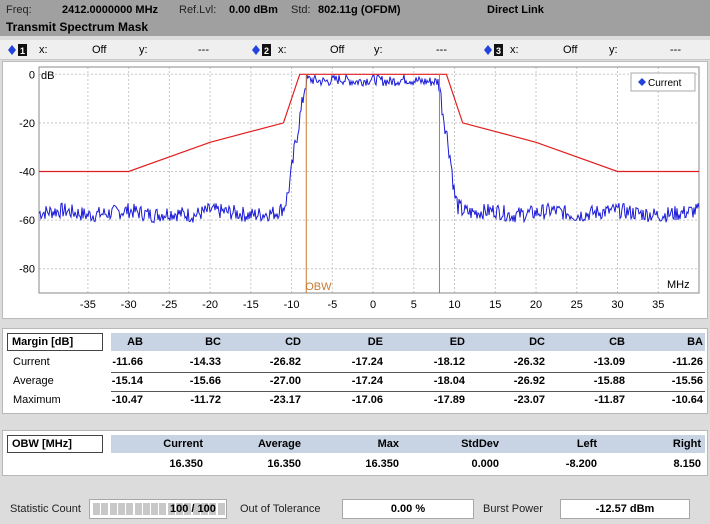 This screenshot has width=710, height=524. I want to click on marker-2-x-label: x:, so click(282, 50).